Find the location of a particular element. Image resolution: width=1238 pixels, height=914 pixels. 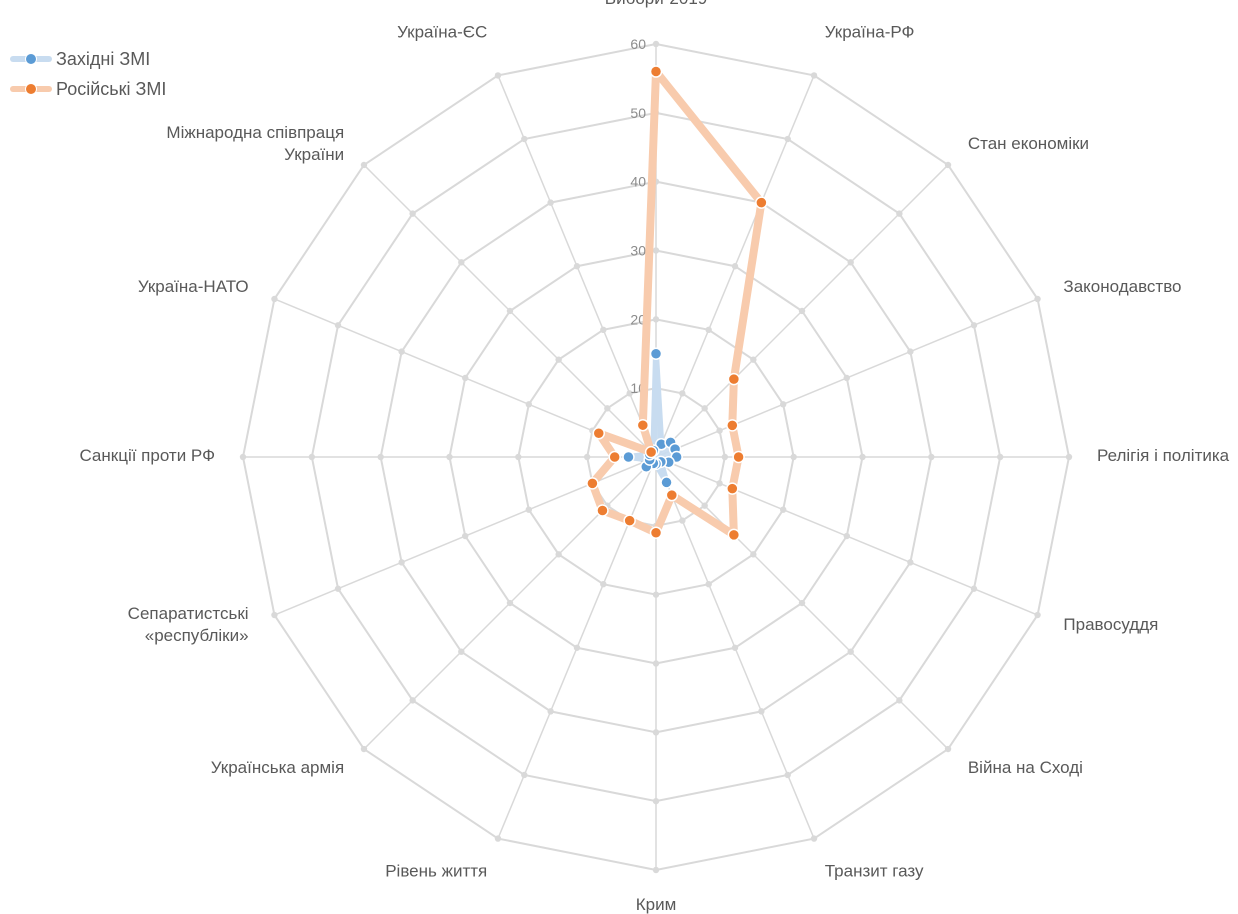

category-label-line: Законодавство is located at coordinates (1122, 286).